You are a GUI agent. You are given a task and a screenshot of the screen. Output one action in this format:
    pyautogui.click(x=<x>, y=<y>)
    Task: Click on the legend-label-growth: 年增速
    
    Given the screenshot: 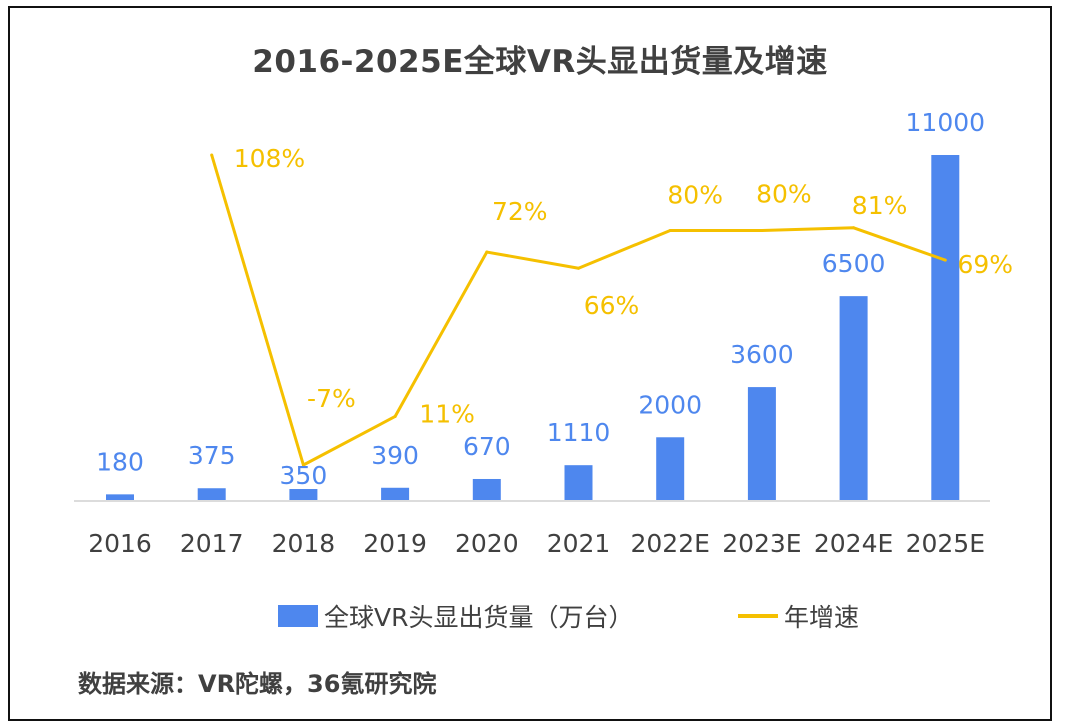 What is the action you would take?
    pyautogui.click(x=822, y=617)
    